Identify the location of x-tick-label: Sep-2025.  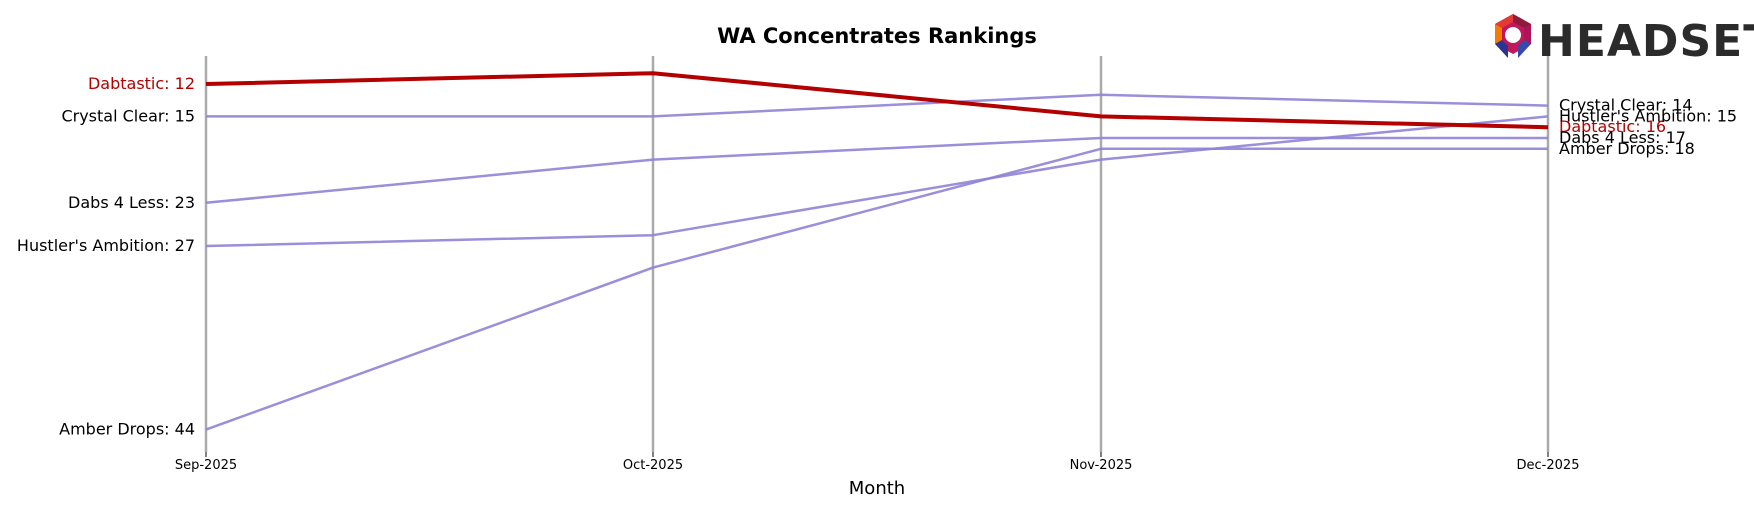
(206, 465).